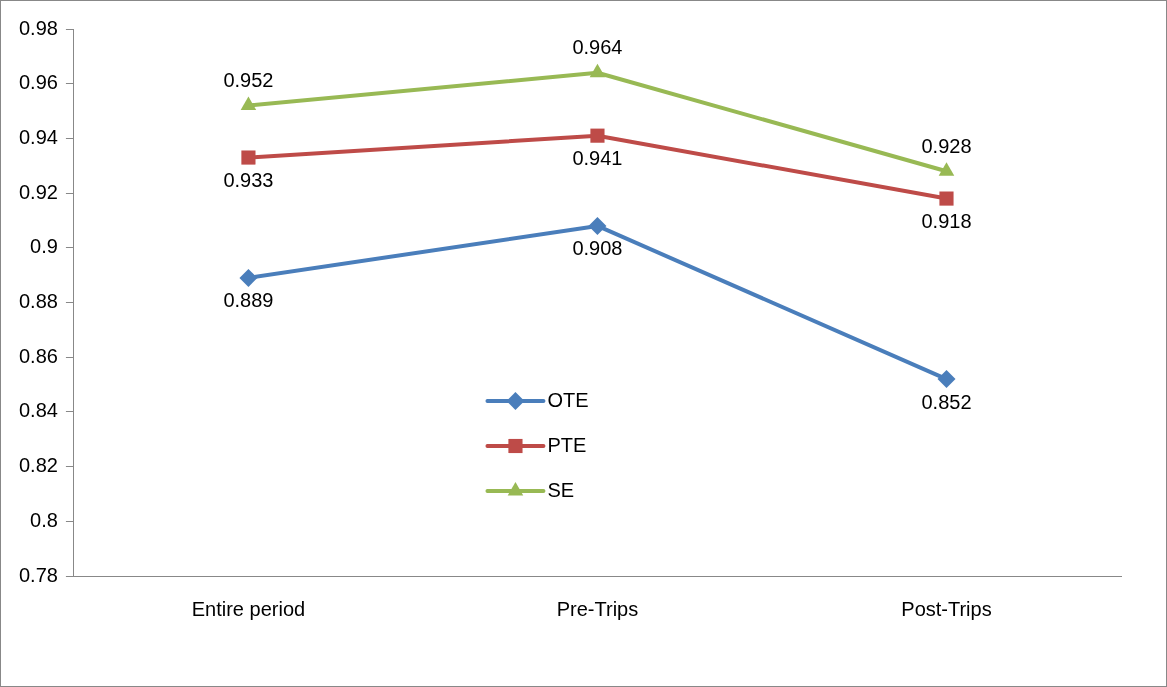  I want to click on y-tick-label: 0.96, so click(38, 82).